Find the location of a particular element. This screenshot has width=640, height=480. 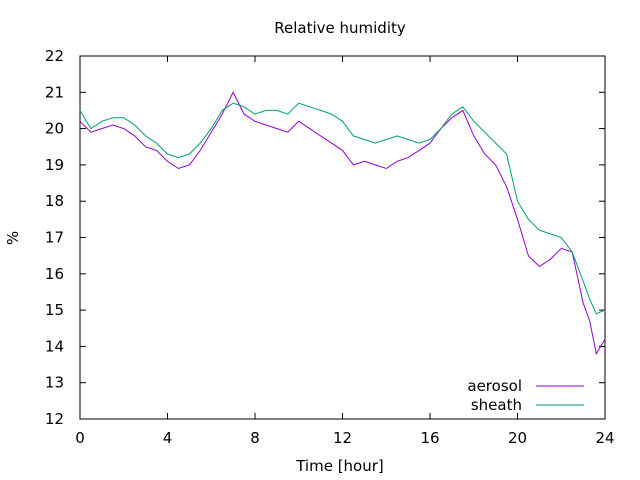

y-tick-label: 22 is located at coordinates (54, 56).